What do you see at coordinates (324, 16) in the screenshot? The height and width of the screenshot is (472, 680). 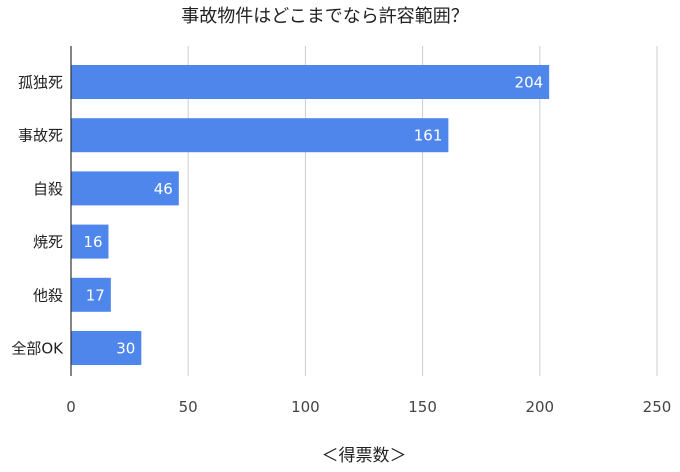 I see `chart-title: 事故物件はどこまでなら許容範囲？` at bounding box center [324, 16].